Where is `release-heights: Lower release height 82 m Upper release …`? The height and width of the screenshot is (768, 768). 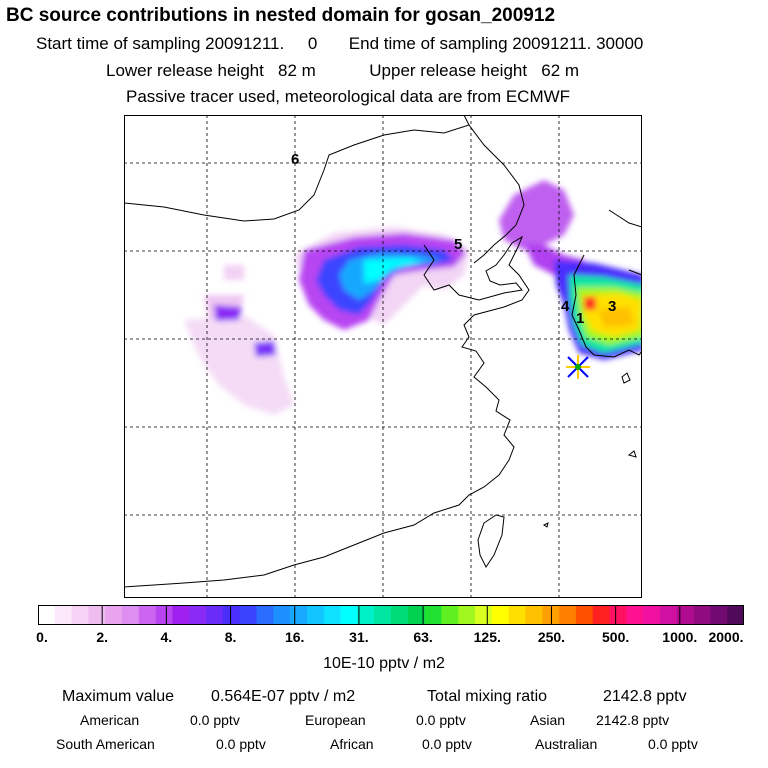 release-heights: Lower release height 82 m Upper release … is located at coordinates (342, 70).